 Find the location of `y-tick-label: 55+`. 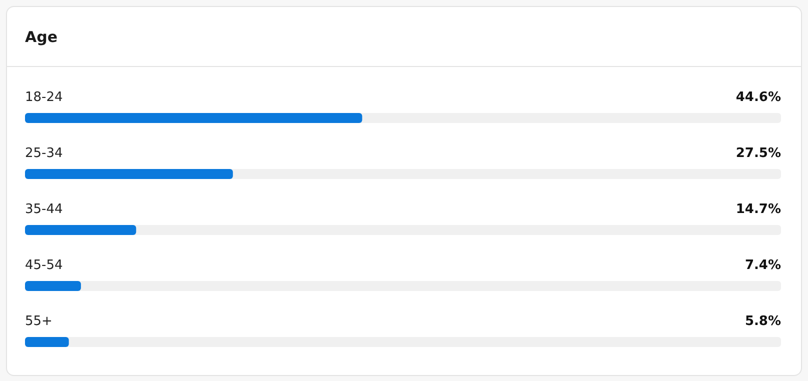

y-tick-label: 55+ is located at coordinates (38, 321).